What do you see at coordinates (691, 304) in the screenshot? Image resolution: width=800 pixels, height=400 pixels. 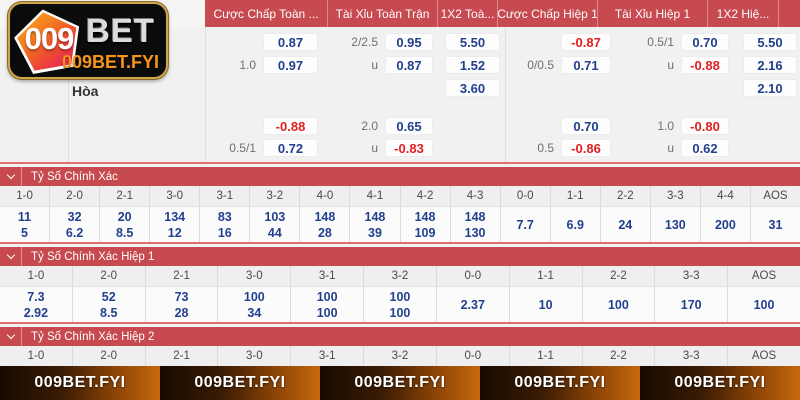 I see `score-odds-cell: 170` at bounding box center [691, 304].